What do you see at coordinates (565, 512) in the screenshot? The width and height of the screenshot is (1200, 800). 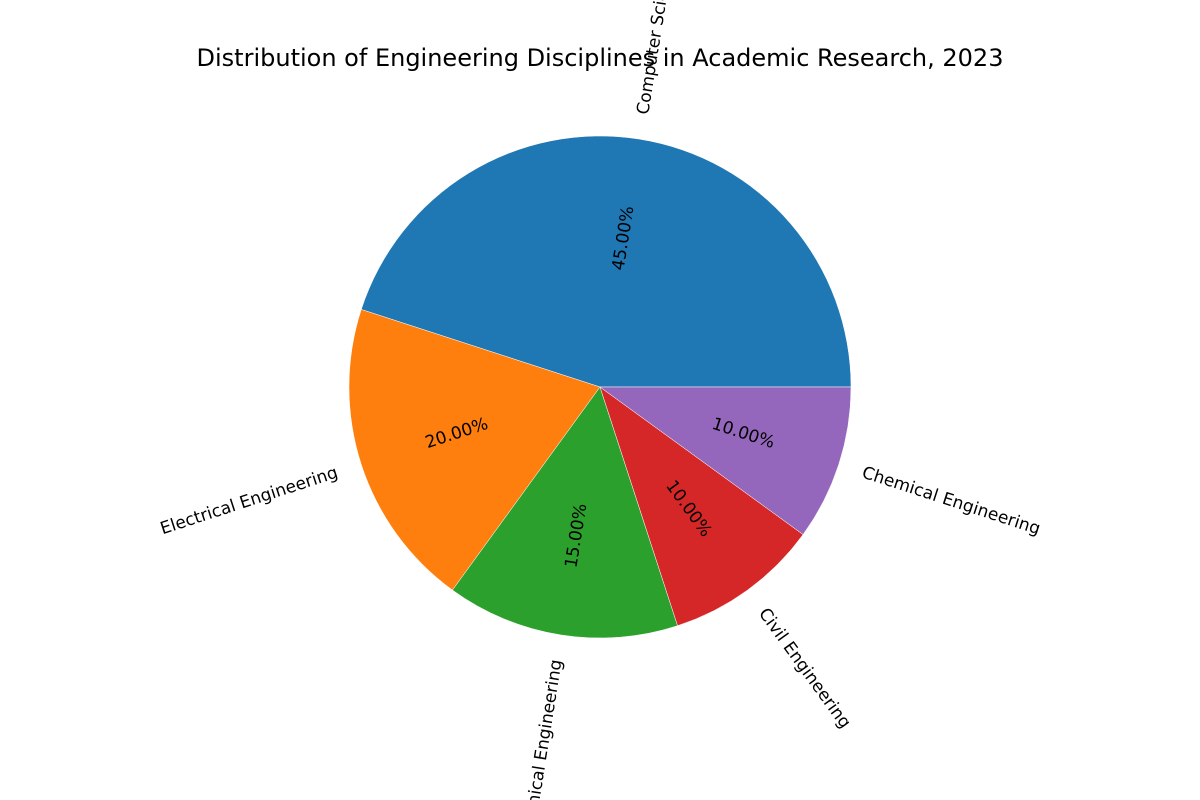 I see `pie-slice-mechanical-engineering` at bounding box center [565, 512].